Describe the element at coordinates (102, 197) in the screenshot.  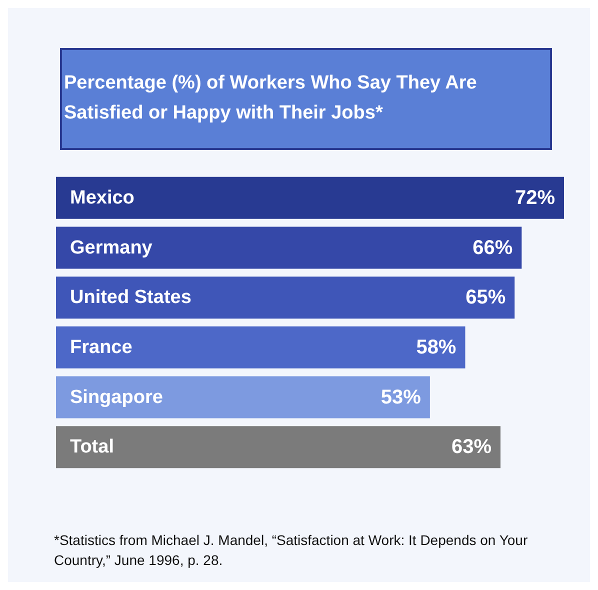
I see `y-tick-label: Mexico` at that location.